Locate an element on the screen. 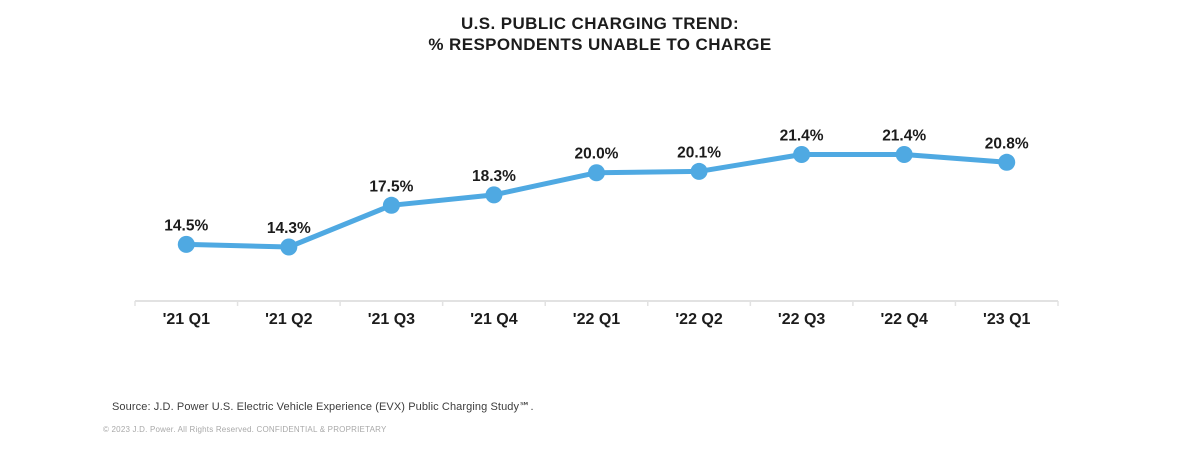  x-tick-label: '22 Q4 is located at coordinates (903, 319).